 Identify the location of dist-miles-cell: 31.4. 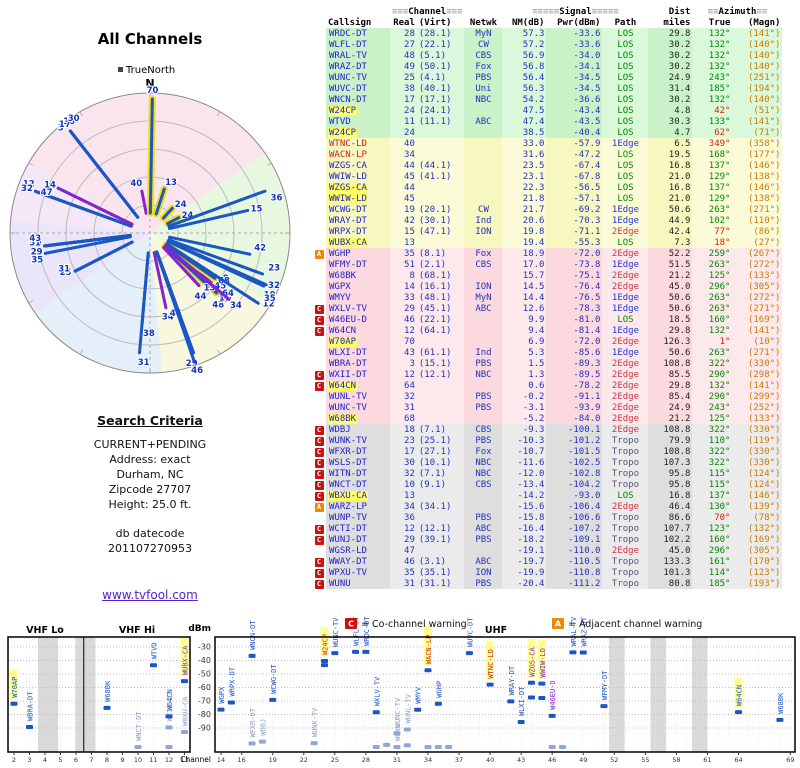
(670, 88).